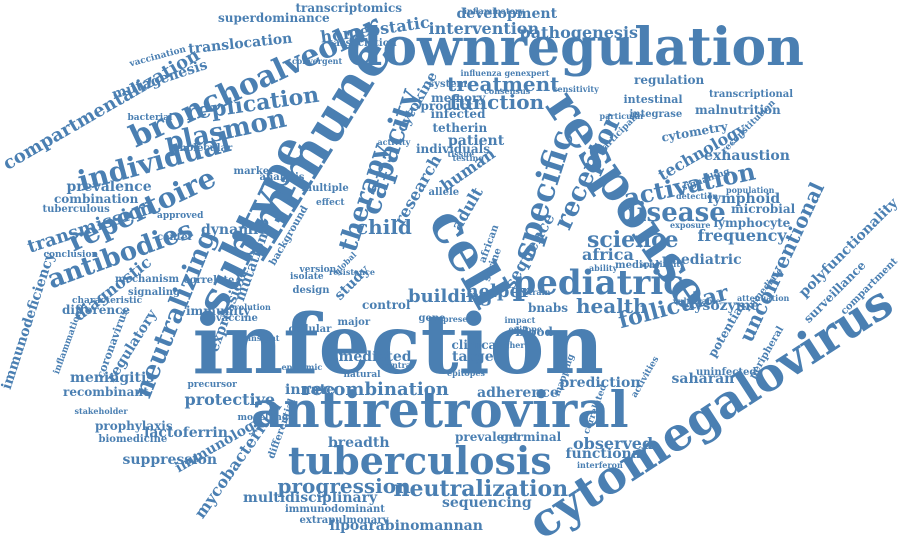 The image size is (900, 550). Describe the element at coordinates (600, 383) in the screenshot. I see `word-prediction: prediction` at that location.